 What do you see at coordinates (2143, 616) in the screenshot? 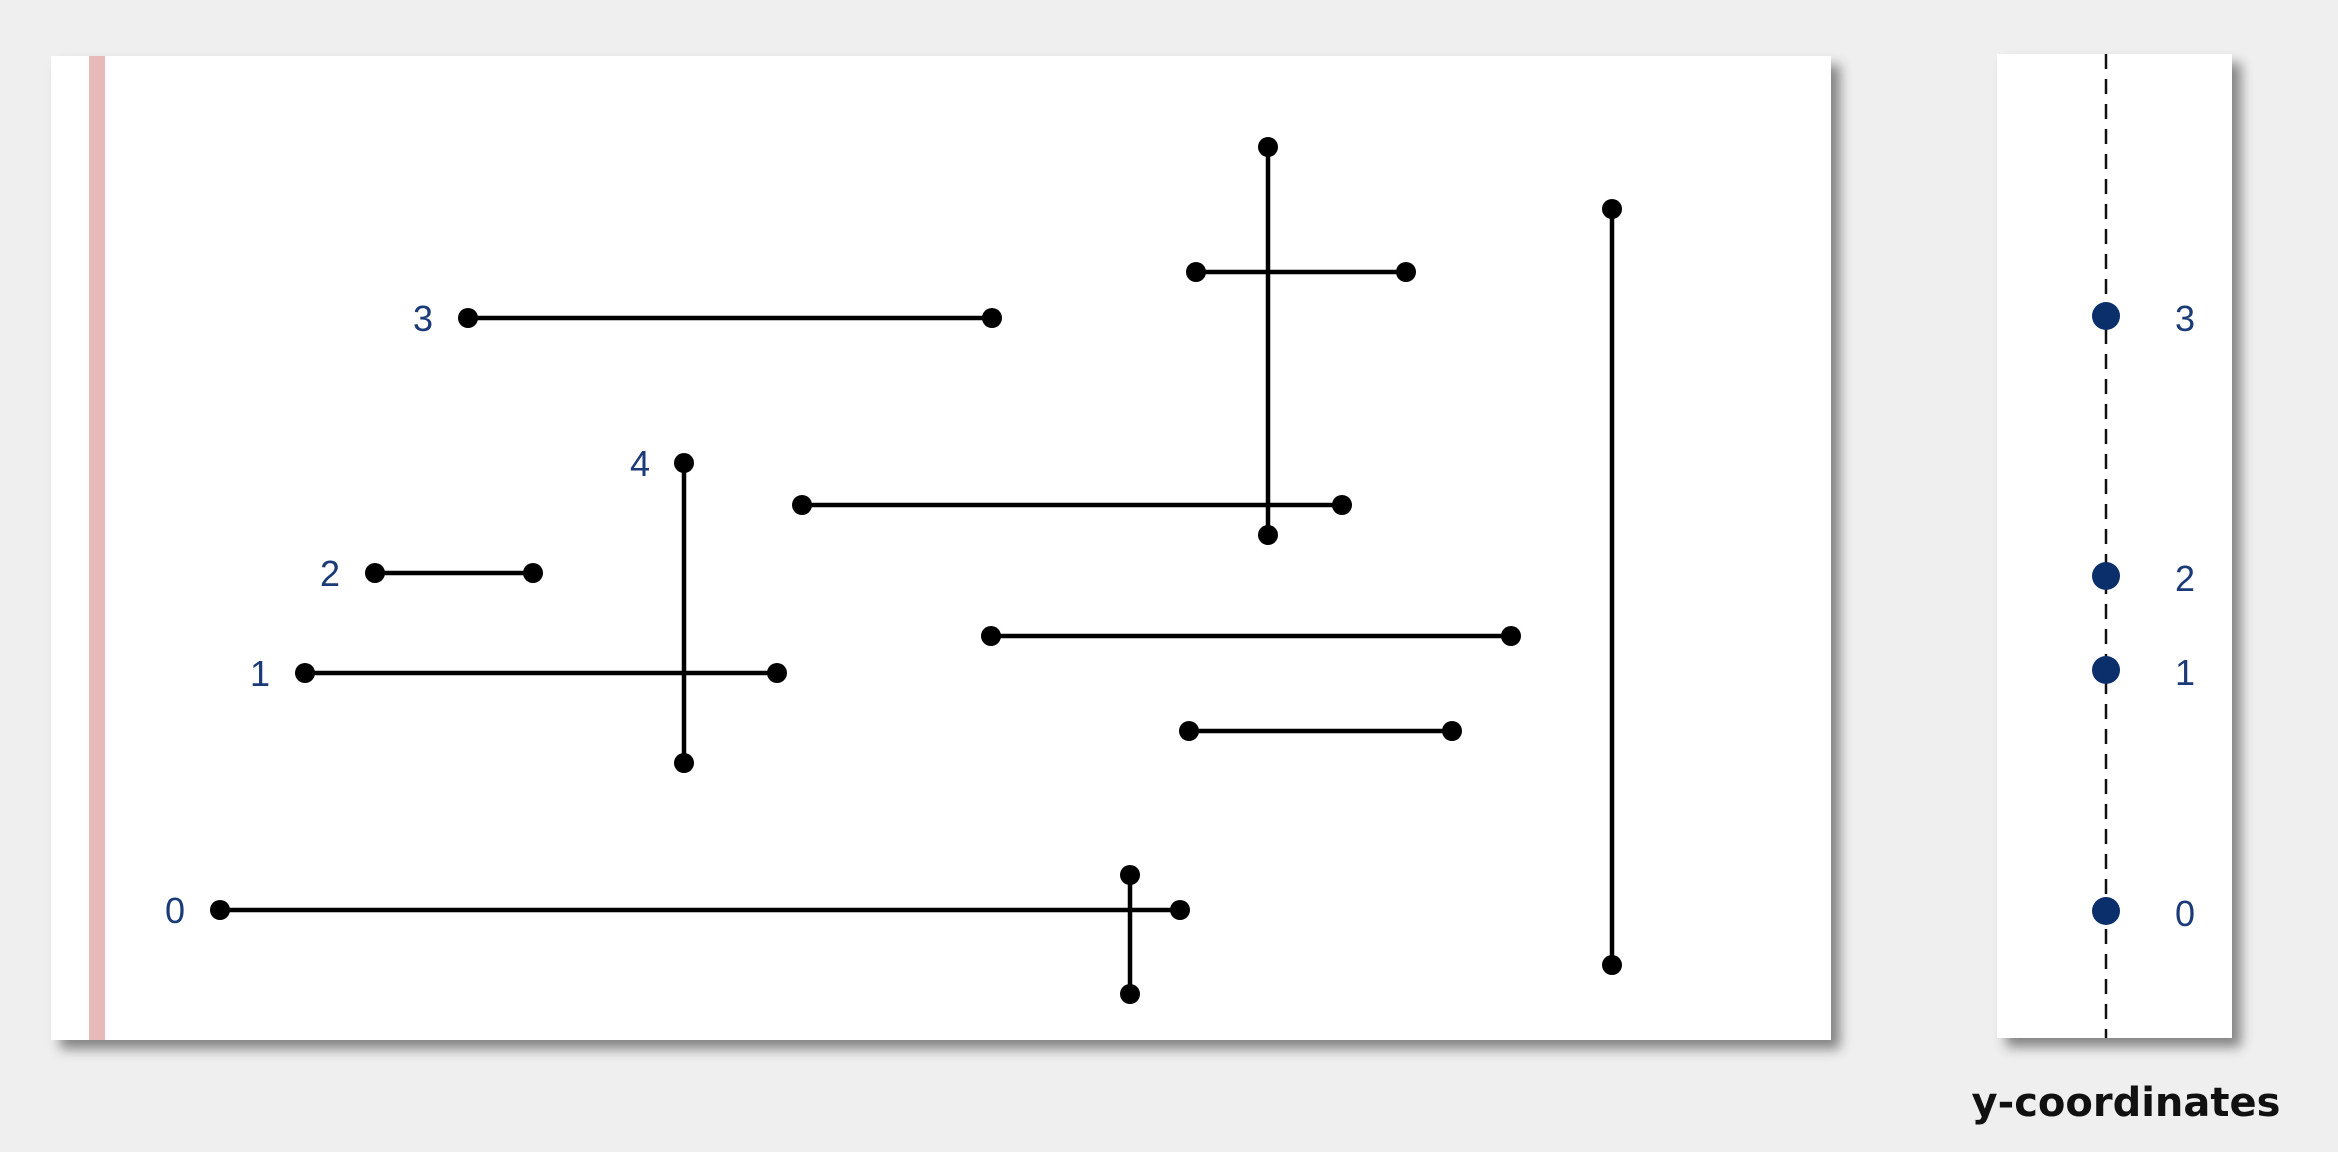
I see `y-points-layer: 3 2 1 0` at bounding box center [2143, 616].